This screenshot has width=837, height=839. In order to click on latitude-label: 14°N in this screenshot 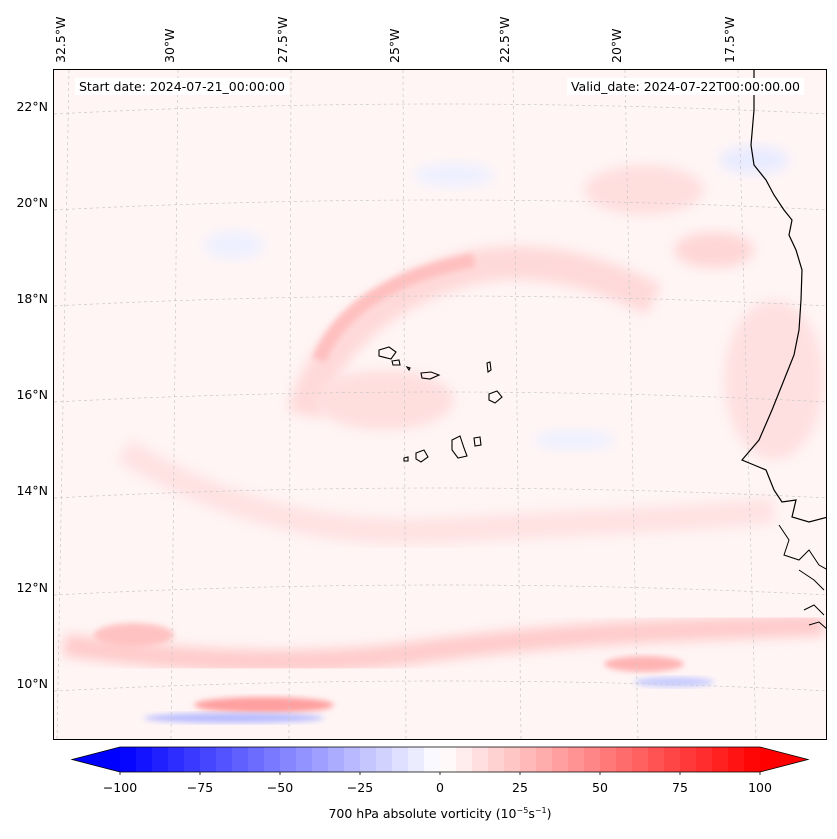, I will do `click(32, 490)`.